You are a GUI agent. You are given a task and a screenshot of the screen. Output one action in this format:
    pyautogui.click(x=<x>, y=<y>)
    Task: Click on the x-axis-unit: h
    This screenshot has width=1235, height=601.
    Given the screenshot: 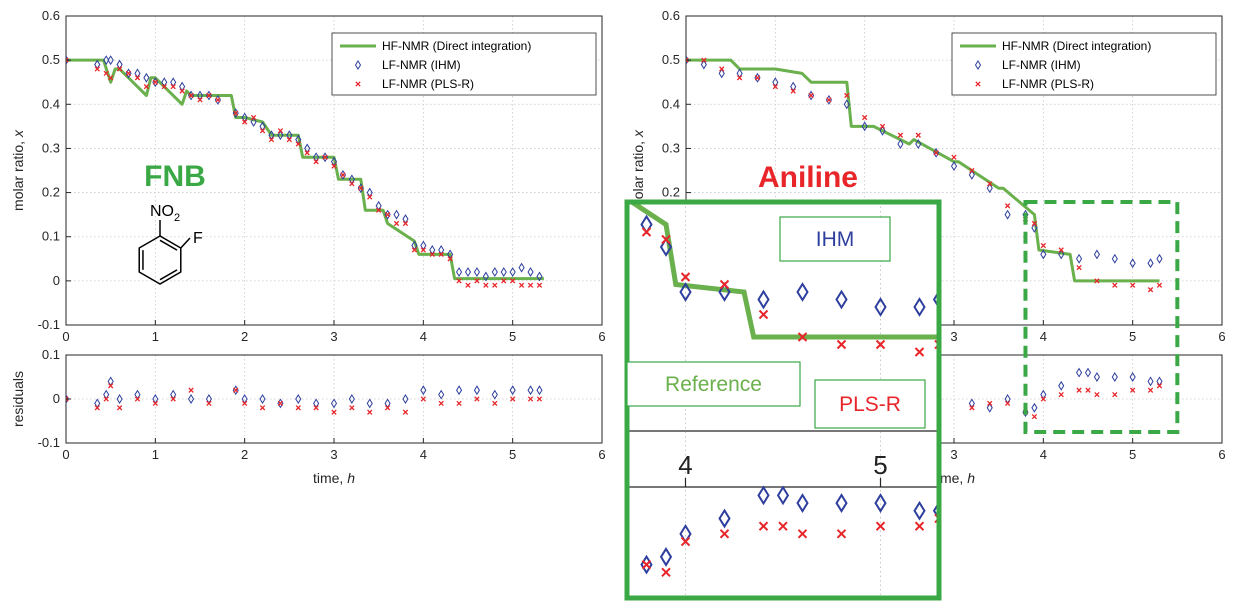 What is the action you would take?
    pyautogui.click(x=971, y=478)
    